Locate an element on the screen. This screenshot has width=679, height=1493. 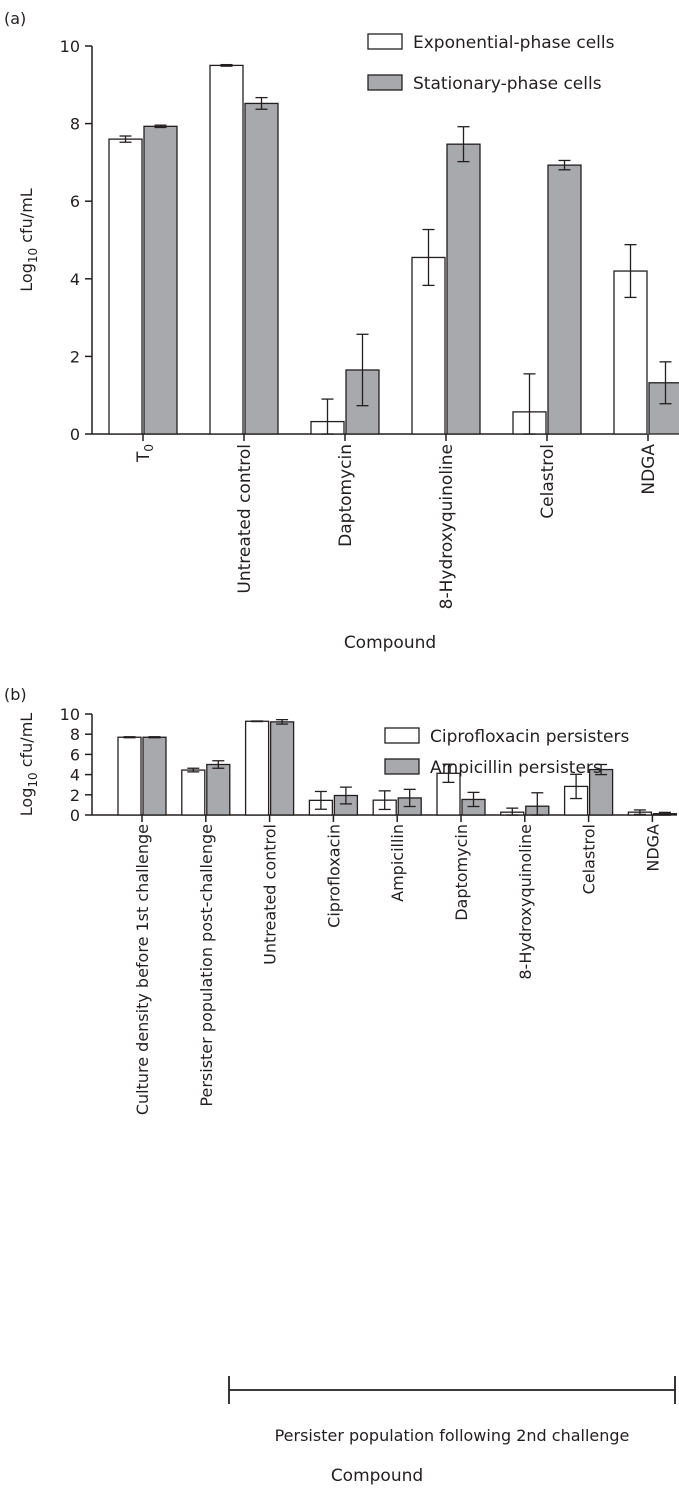
x-tick-label-text: Culture density before 1st challenge is located at coordinates (142, 969).